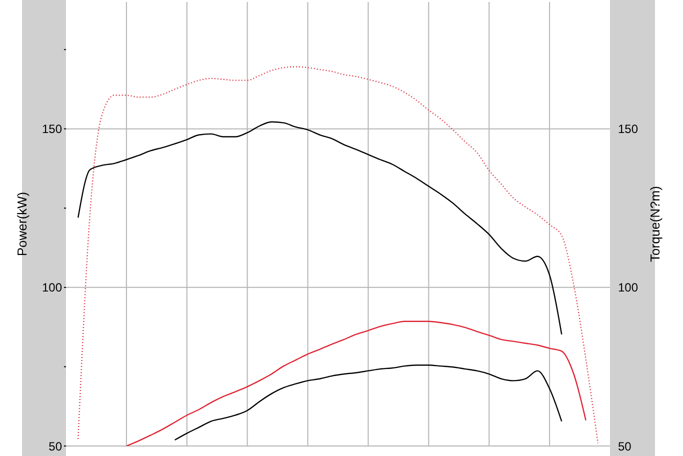 The height and width of the screenshot is (456, 683). I want to click on y-axis-title: Power(kW), so click(22, 224).